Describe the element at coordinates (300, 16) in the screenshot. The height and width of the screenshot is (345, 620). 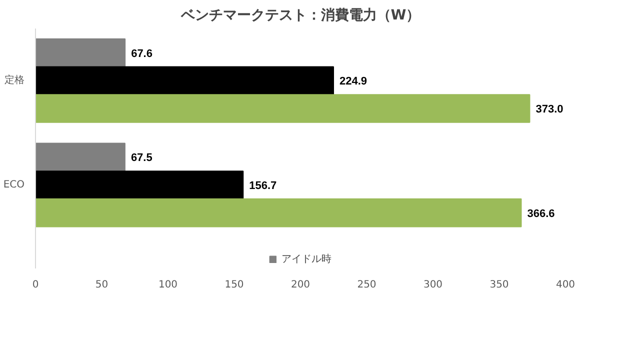
I see `chart-title: ベンチマークテスト：消費電力（W）` at that location.